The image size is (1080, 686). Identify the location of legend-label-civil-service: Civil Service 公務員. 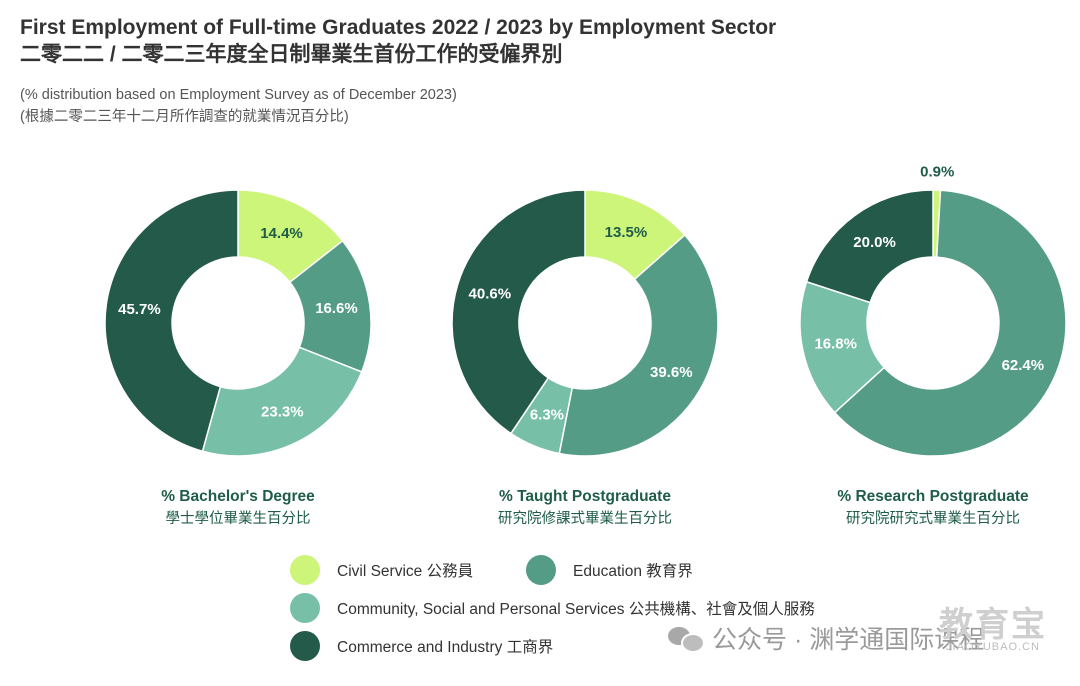
(405, 571).